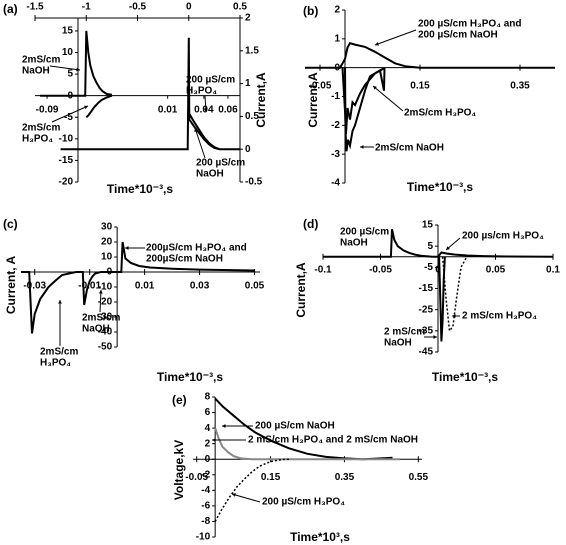  What do you see at coordinates (68, 117) in the screenshot?
I see `y-tick-label: -5` at bounding box center [68, 117].